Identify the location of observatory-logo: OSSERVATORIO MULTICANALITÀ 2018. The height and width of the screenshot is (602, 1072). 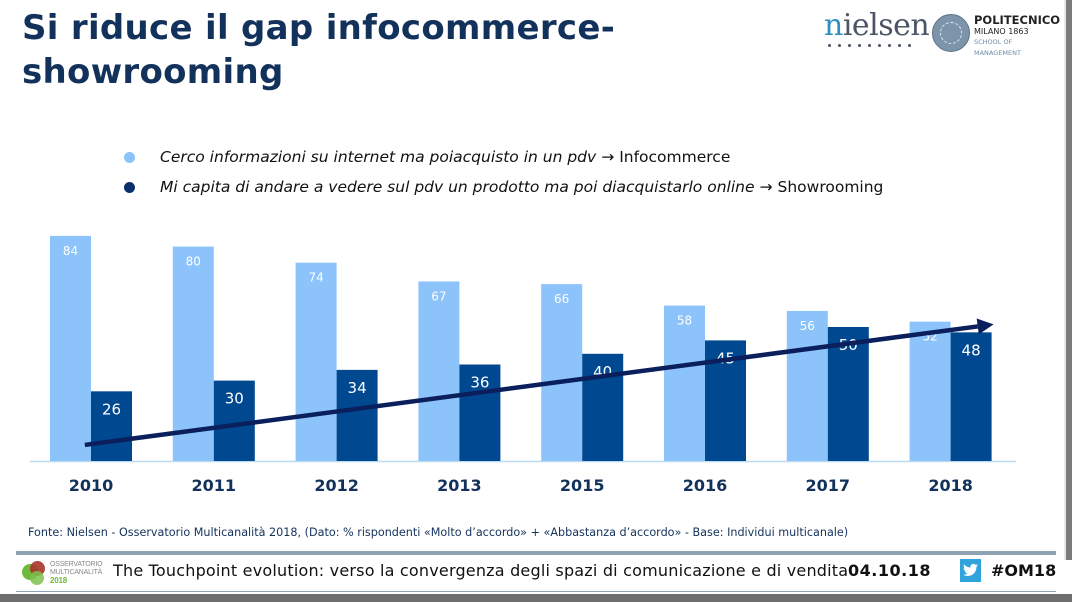
(62, 573).